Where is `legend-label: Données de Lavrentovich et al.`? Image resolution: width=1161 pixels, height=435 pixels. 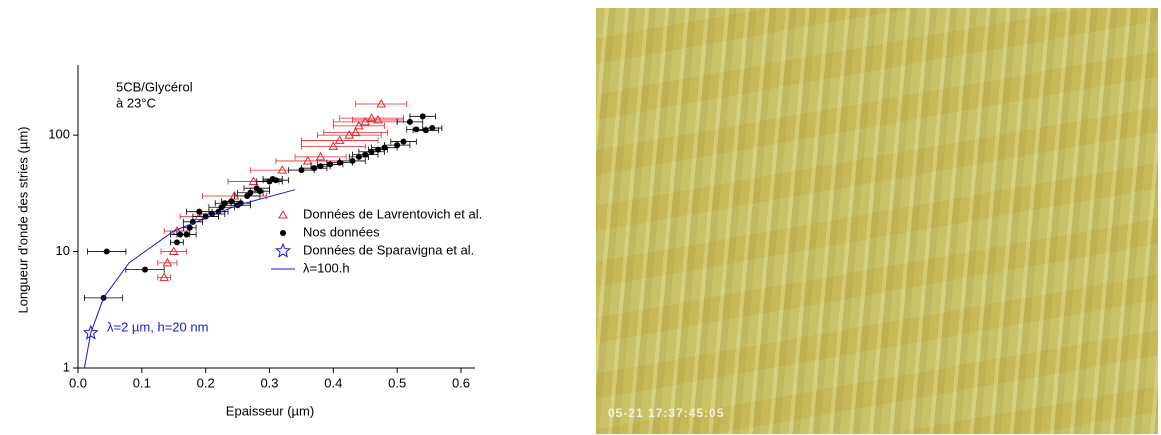 legend-label: Données de Lavrentovich et al. is located at coordinates (392, 213).